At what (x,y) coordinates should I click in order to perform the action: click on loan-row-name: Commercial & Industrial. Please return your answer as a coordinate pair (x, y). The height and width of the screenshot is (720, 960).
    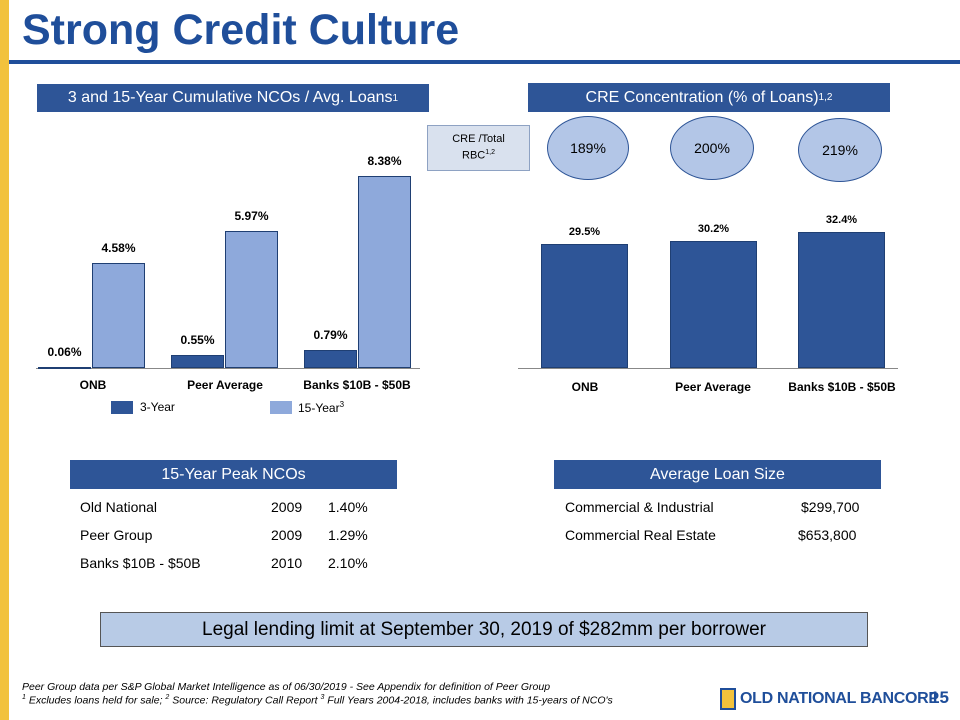
    Looking at the image, I should click on (639, 507).